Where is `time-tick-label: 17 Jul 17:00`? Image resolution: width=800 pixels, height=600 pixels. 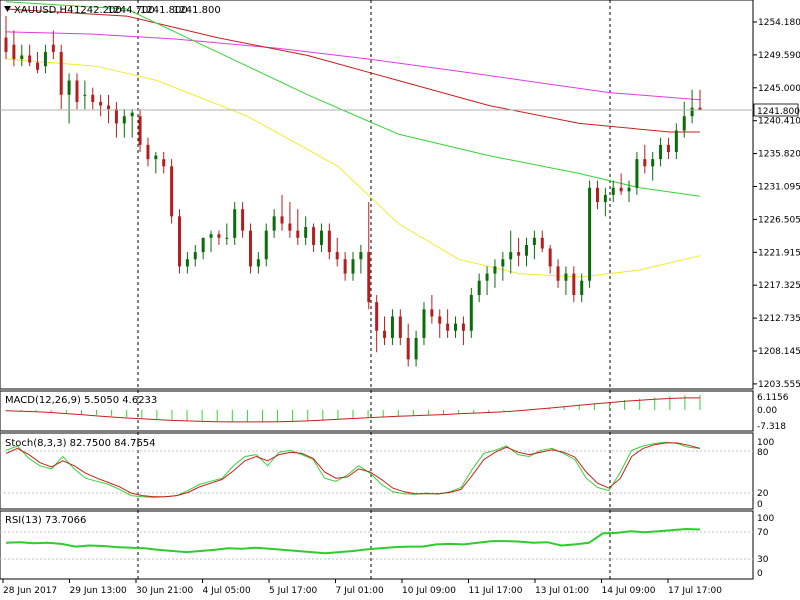 time-tick-label: 17 Jul 17:00 is located at coordinates (695, 591).